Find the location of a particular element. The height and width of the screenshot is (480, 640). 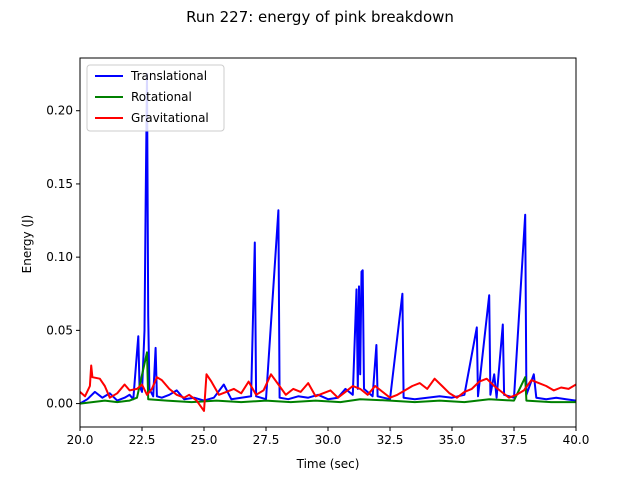

x-tick-label: 37.5 is located at coordinates (514, 440).